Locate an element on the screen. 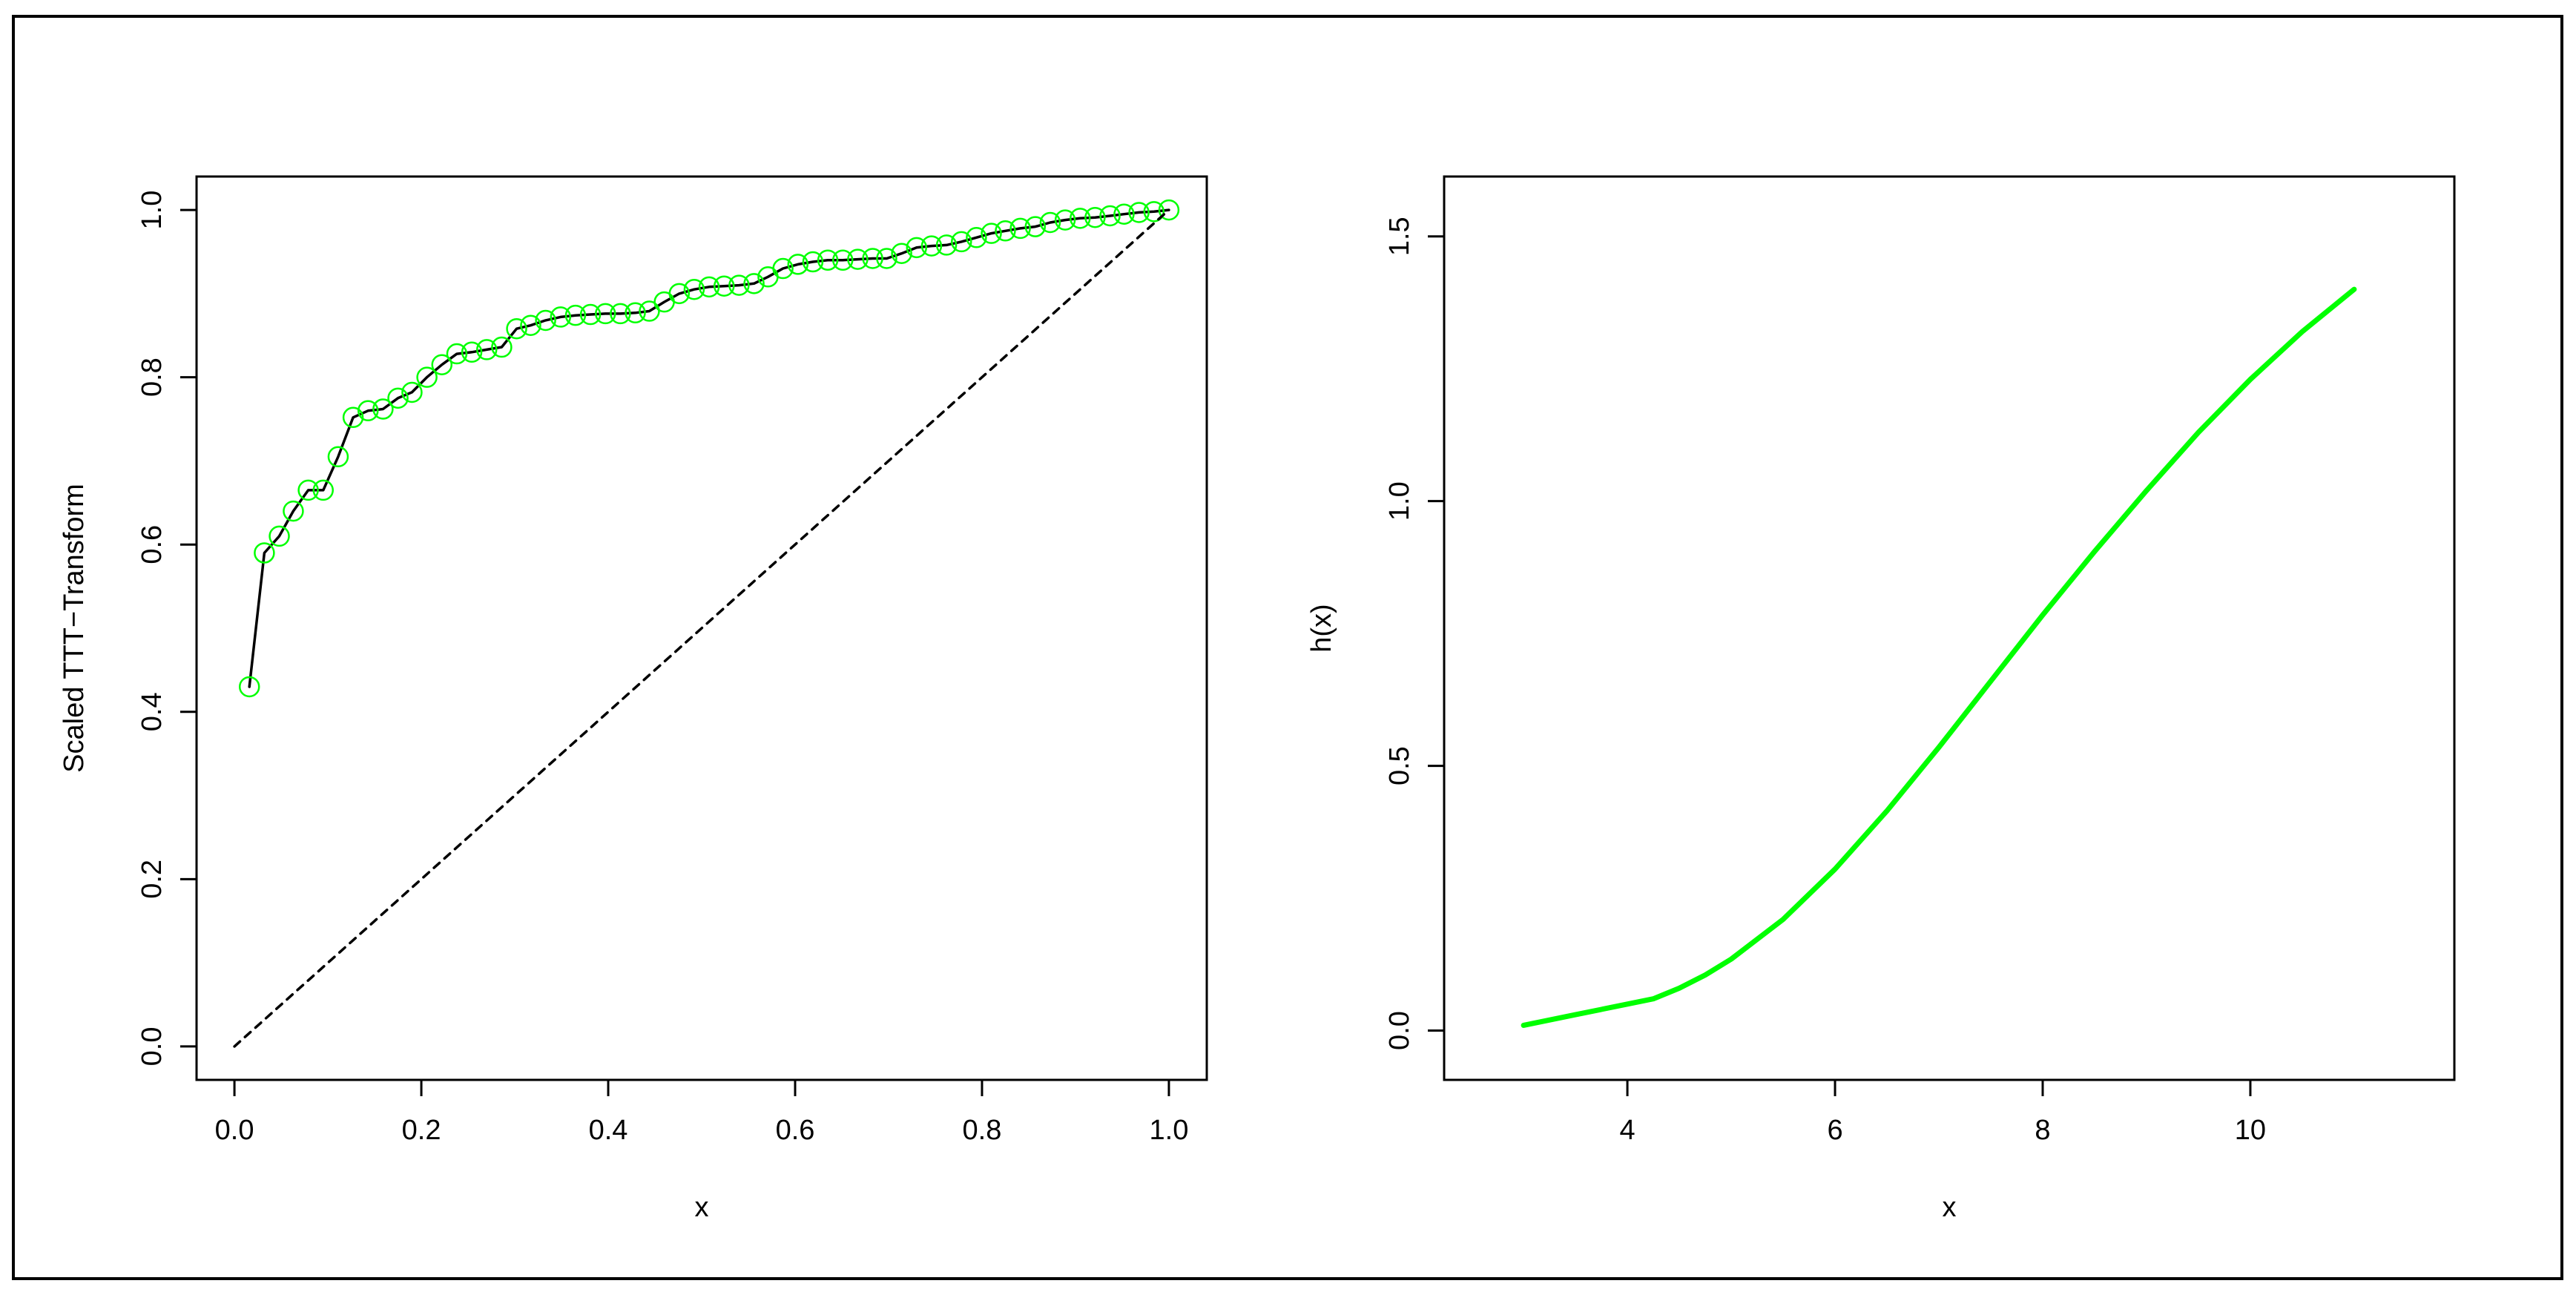 The image size is (2576, 1292). hazard-y-tick-label: 0.5 is located at coordinates (1399, 765).